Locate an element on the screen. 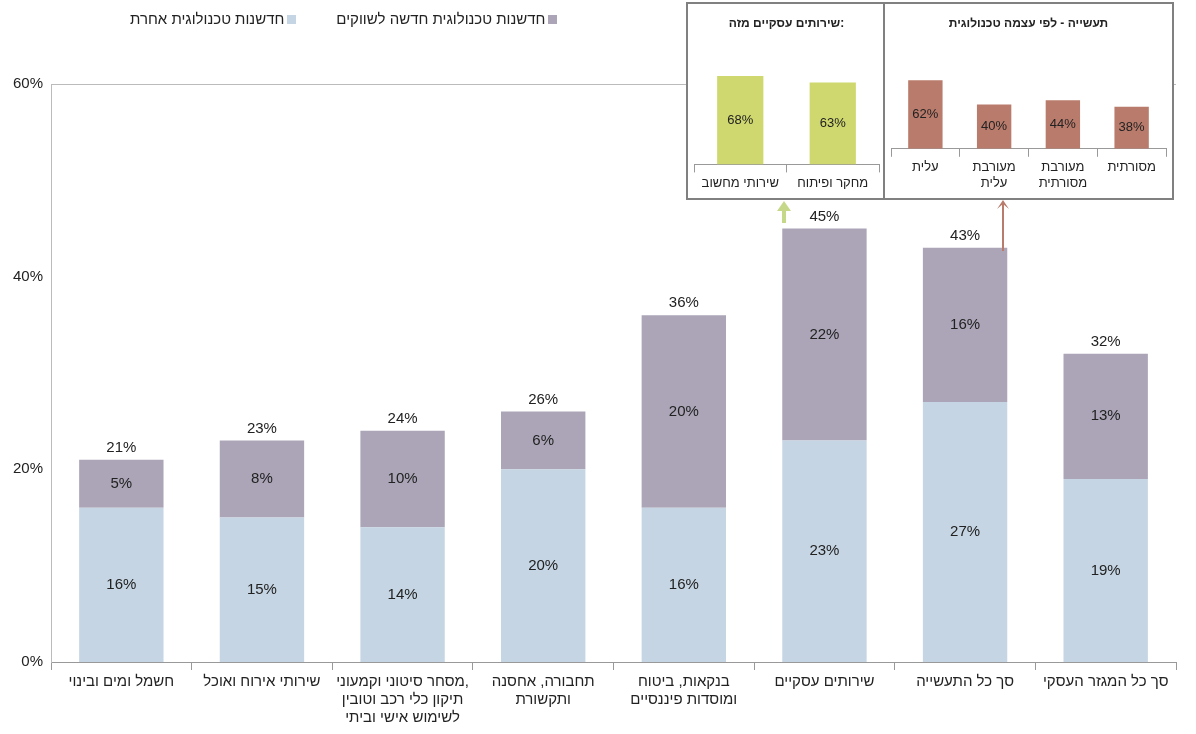 The height and width of the screenshot is (734, 1196). data-label: 19% is located at coordinates (1105, 569).